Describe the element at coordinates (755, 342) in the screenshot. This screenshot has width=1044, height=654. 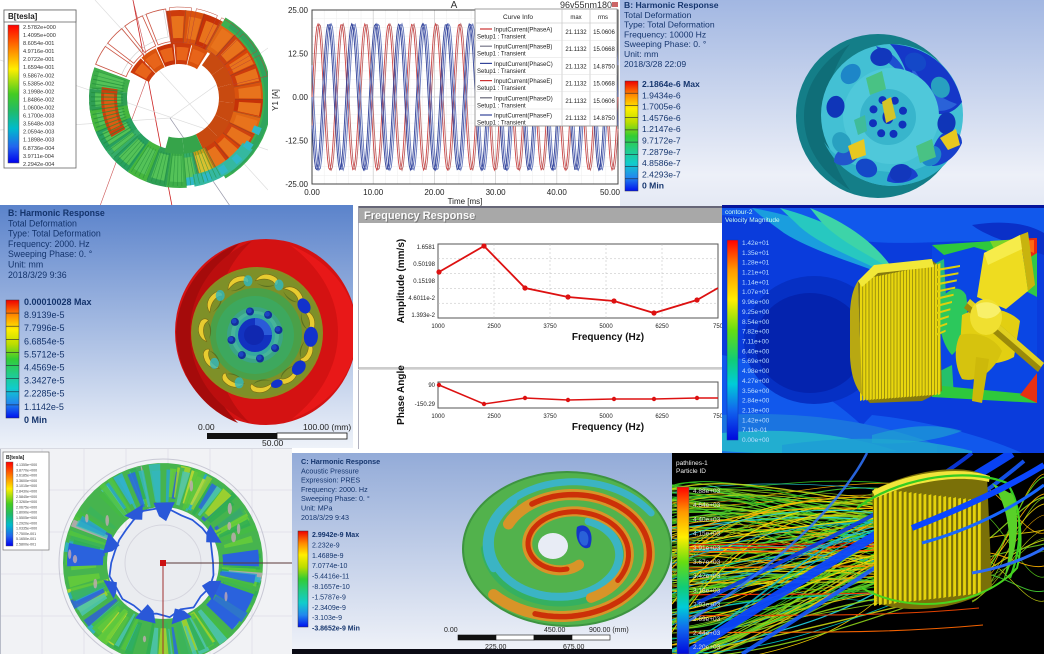
I see `svg-text: 7.11e+00` at that location.